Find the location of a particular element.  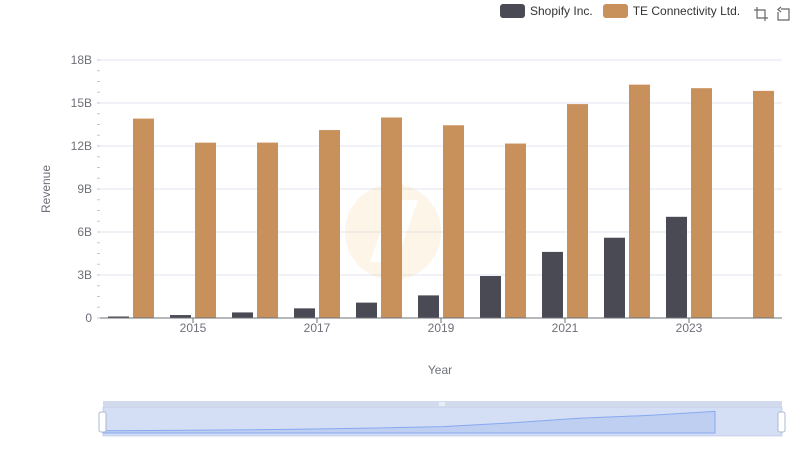

x-tick-label: 2015 is located at coordinates (193, 328).